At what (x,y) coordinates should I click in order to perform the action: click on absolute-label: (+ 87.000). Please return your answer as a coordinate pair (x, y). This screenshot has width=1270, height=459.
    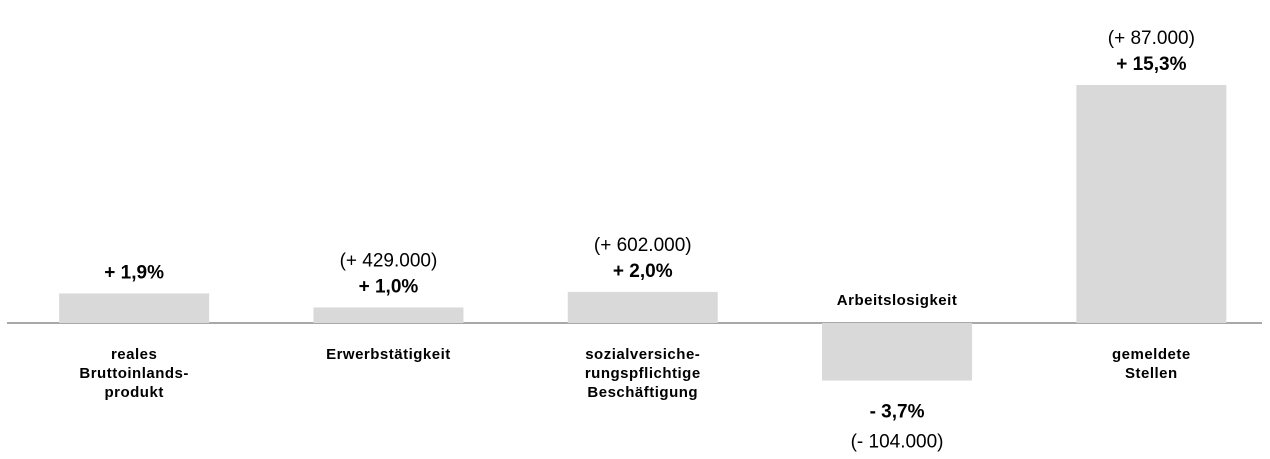
    Looking at the image, I should click on (1151, 38).